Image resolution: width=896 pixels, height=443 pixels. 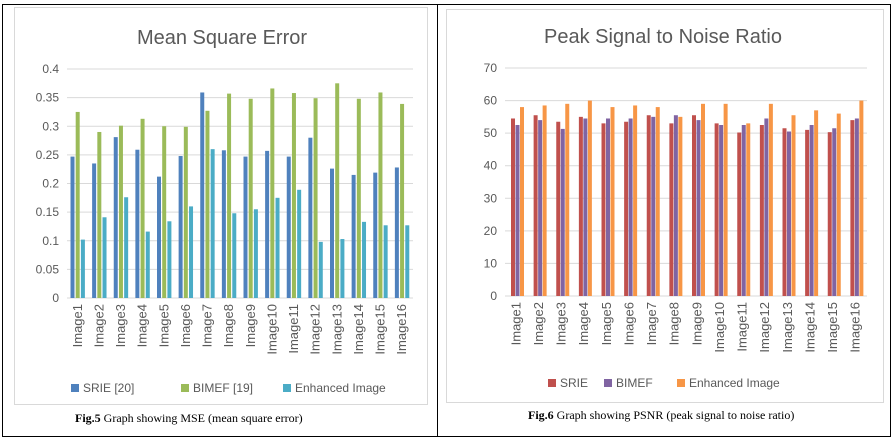 What do you see at coordinates (674, 323) in the screenshot?
I see `psnr-category-label: Image8` at bounding box center [674, 323].